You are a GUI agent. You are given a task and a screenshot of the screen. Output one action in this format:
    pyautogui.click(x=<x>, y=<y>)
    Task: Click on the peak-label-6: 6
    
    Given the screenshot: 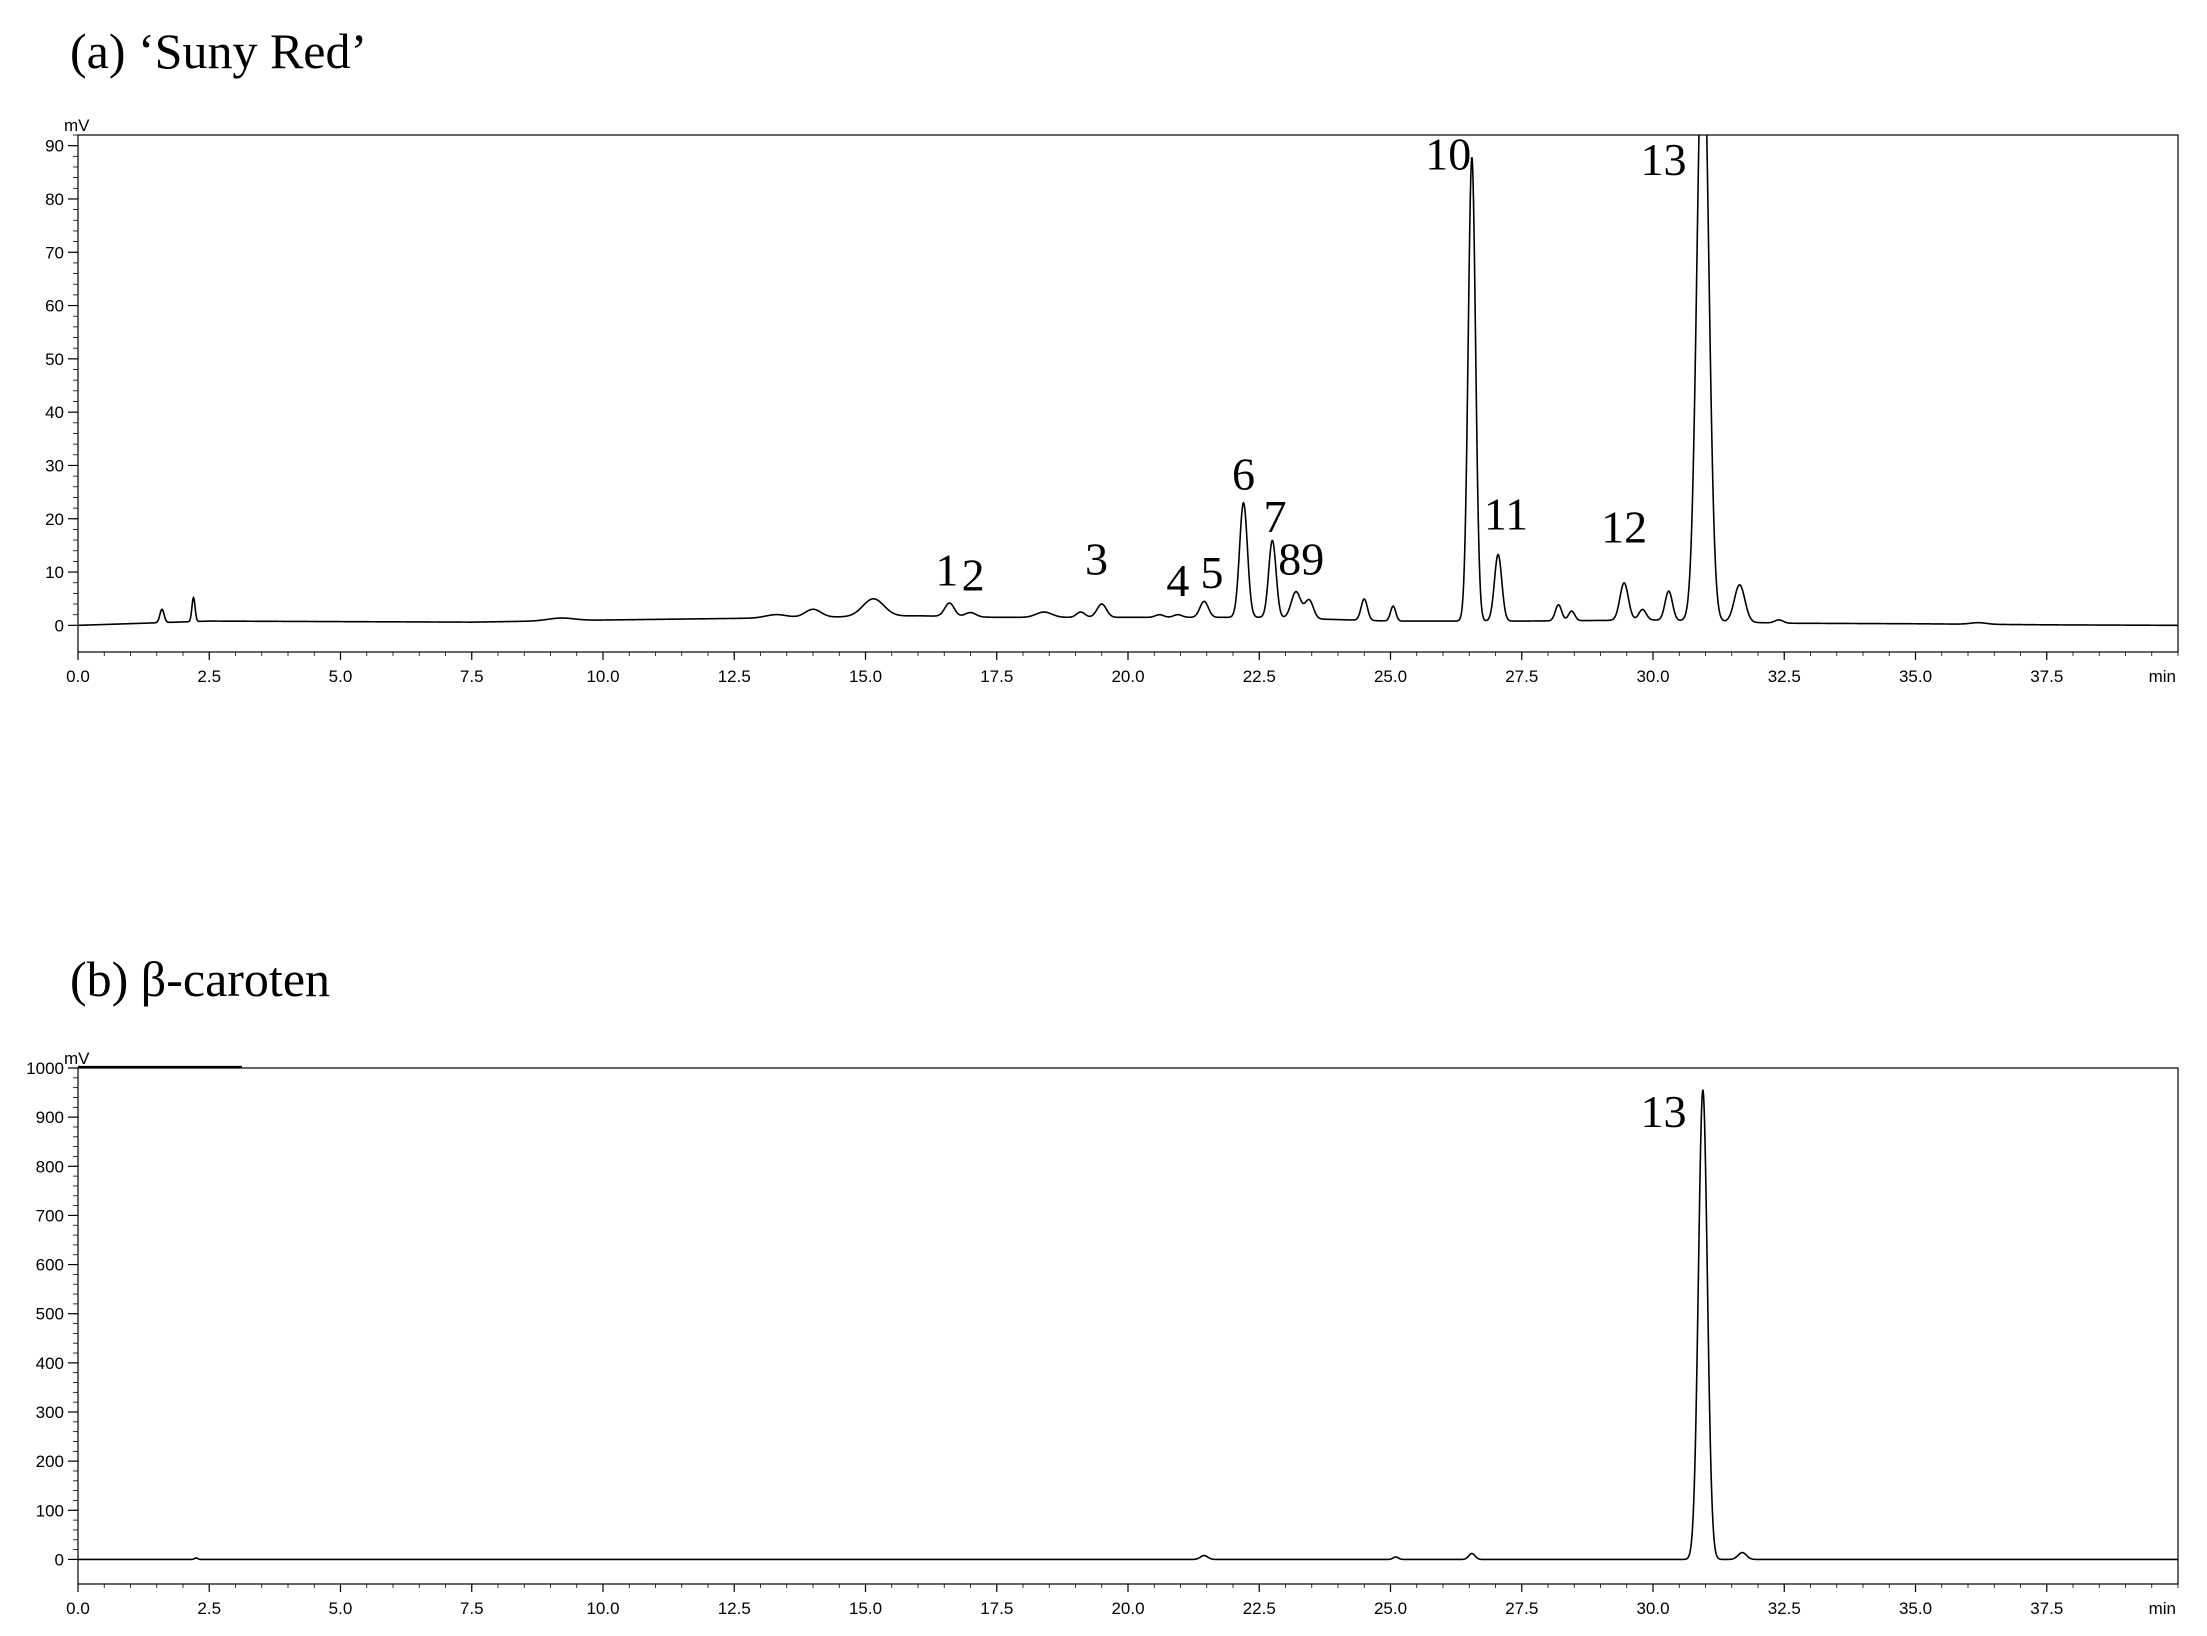 What is the action you would take?
    pyautogui.click(x=1243, y=473)
    